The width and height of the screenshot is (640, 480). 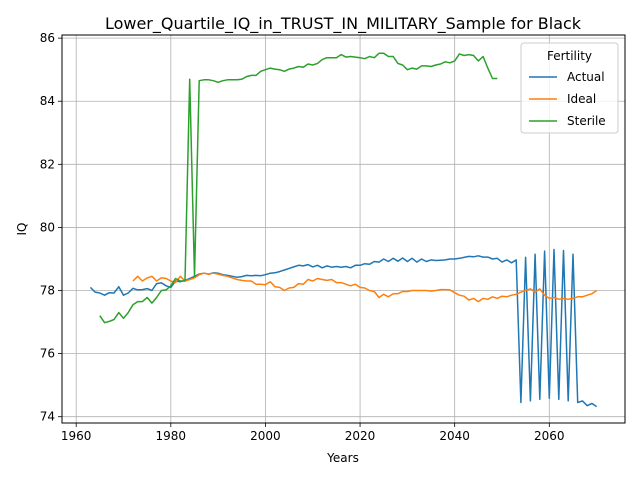 I want to click on legend-label-actual: Actual, so click(x=586, y=77).